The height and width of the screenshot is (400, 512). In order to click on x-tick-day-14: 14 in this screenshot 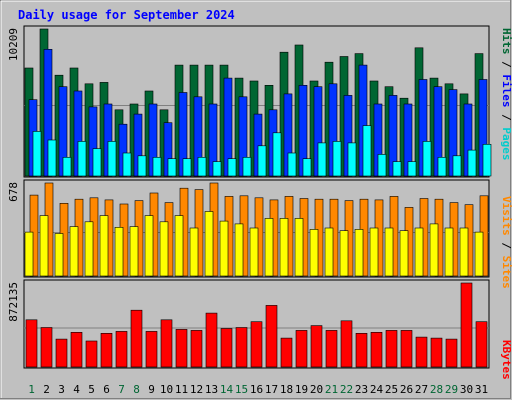, I will do `click(227, 389)`.